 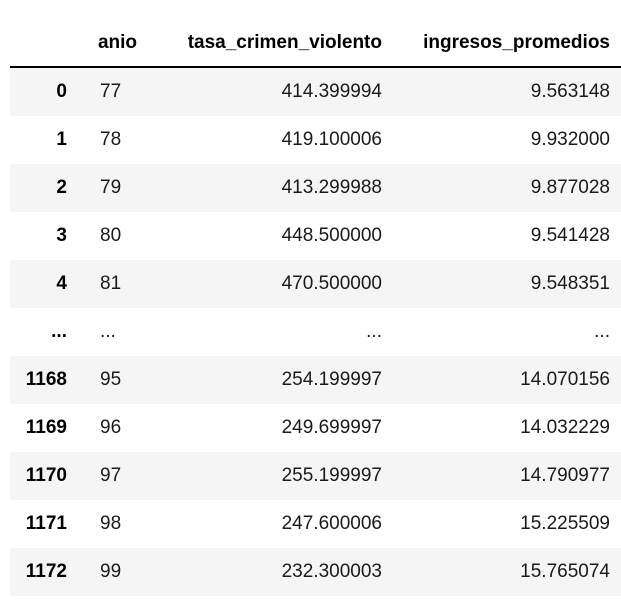 What do you see at coordinates (570, 235) in the screenshot?
I see `ingresos-cell: 9.541428` at bounding box center [570, 235].